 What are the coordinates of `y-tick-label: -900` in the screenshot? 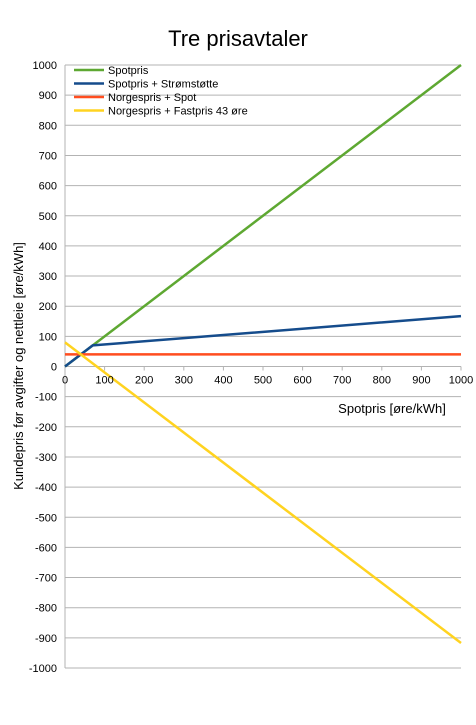 It's located at (46, 639).